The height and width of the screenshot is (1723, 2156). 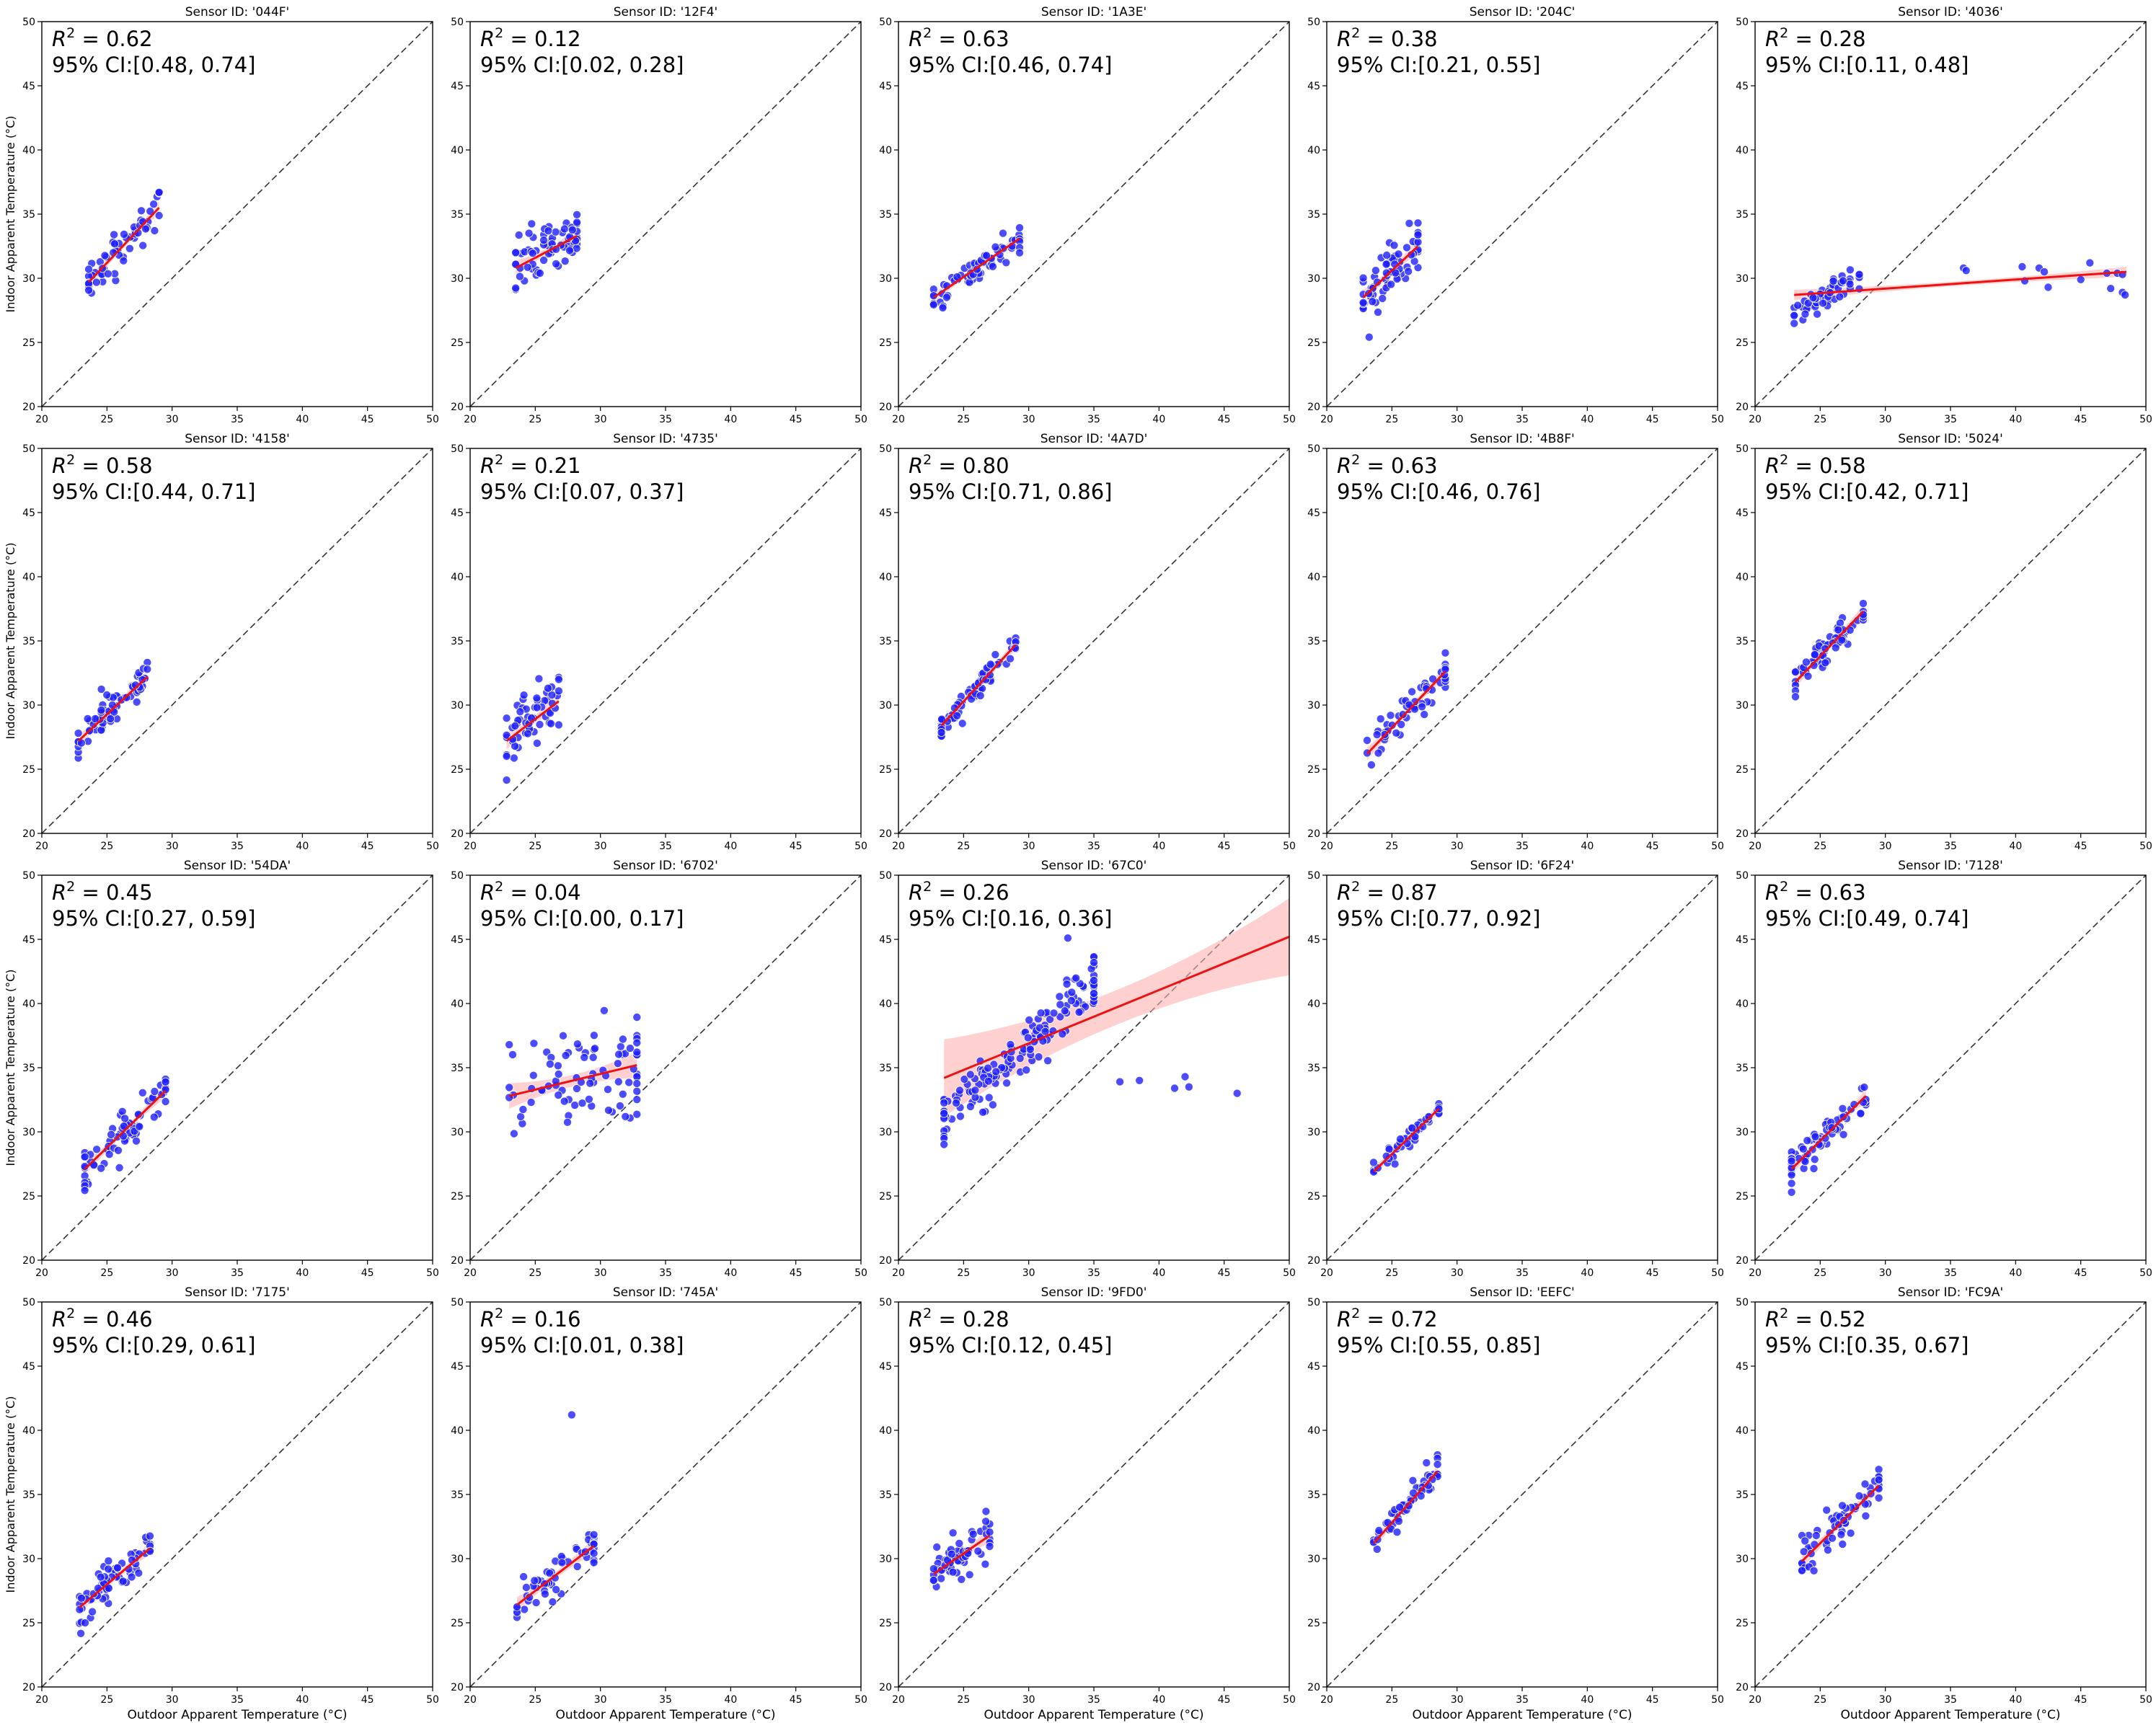 I want to click on ci-annotation: 95% CI:[0.46, 0.76], so click(x=1438, y=491).